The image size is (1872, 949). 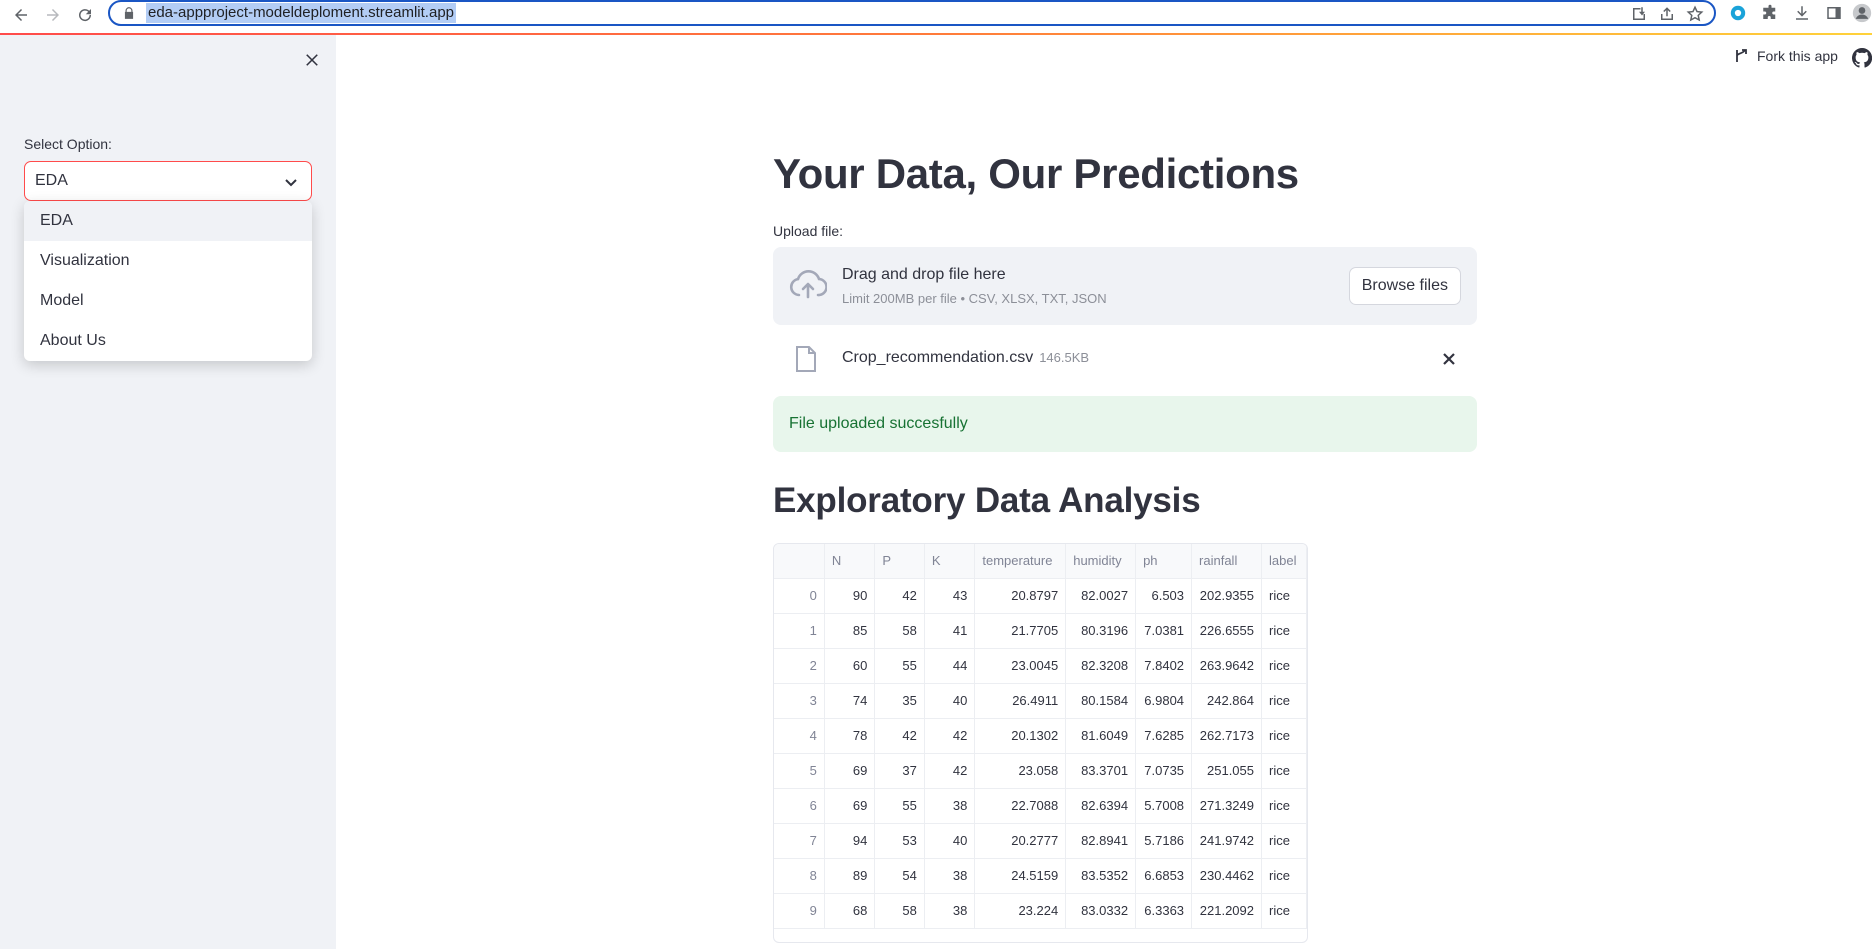 I want to click on column-header: label, so click(x=1284, y=561).